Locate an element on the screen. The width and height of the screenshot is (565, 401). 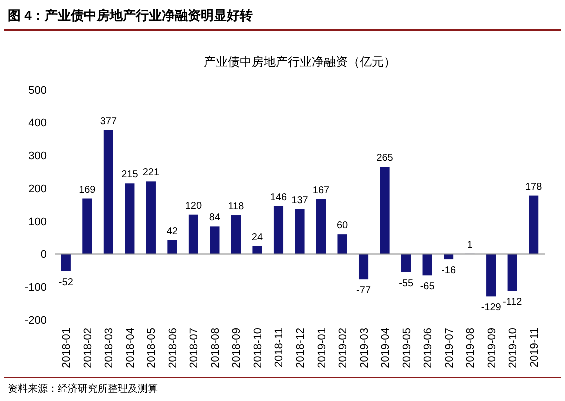
y-tick-label: 100 is located at coordinates (37, 222).